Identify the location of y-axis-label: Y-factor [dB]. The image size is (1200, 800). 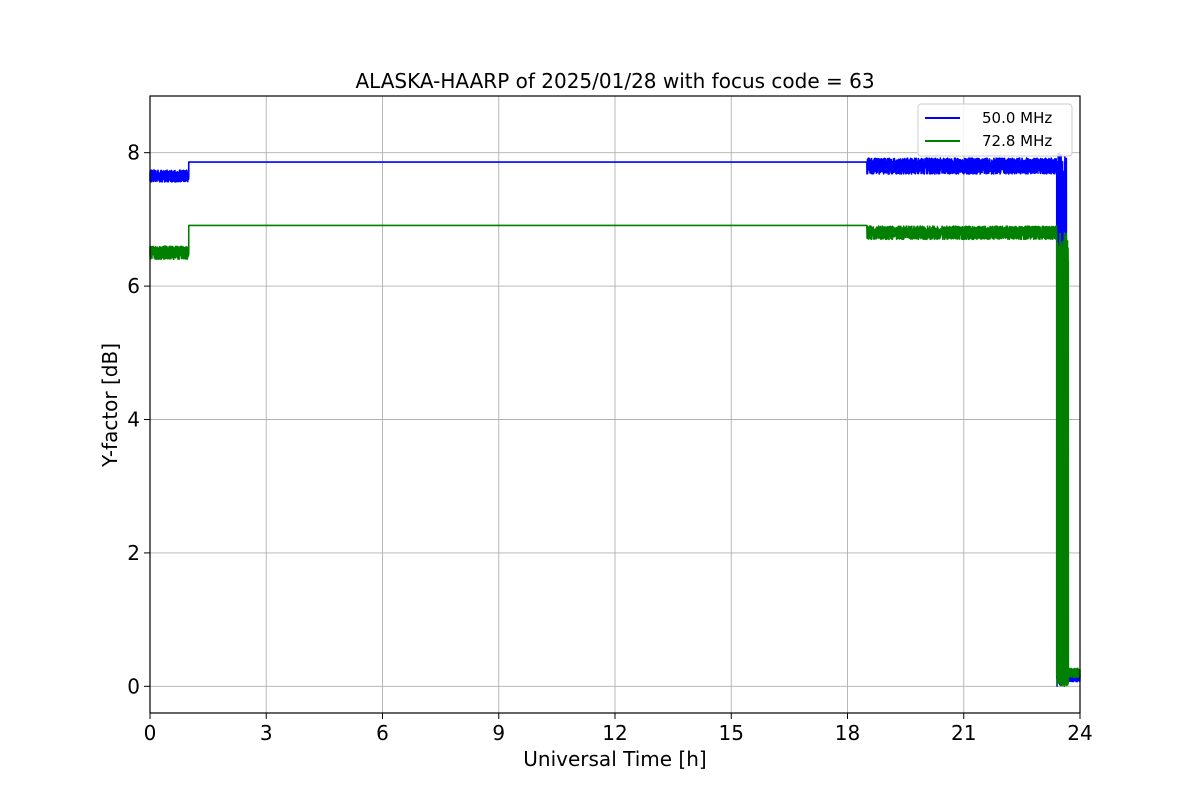
(110, 405).